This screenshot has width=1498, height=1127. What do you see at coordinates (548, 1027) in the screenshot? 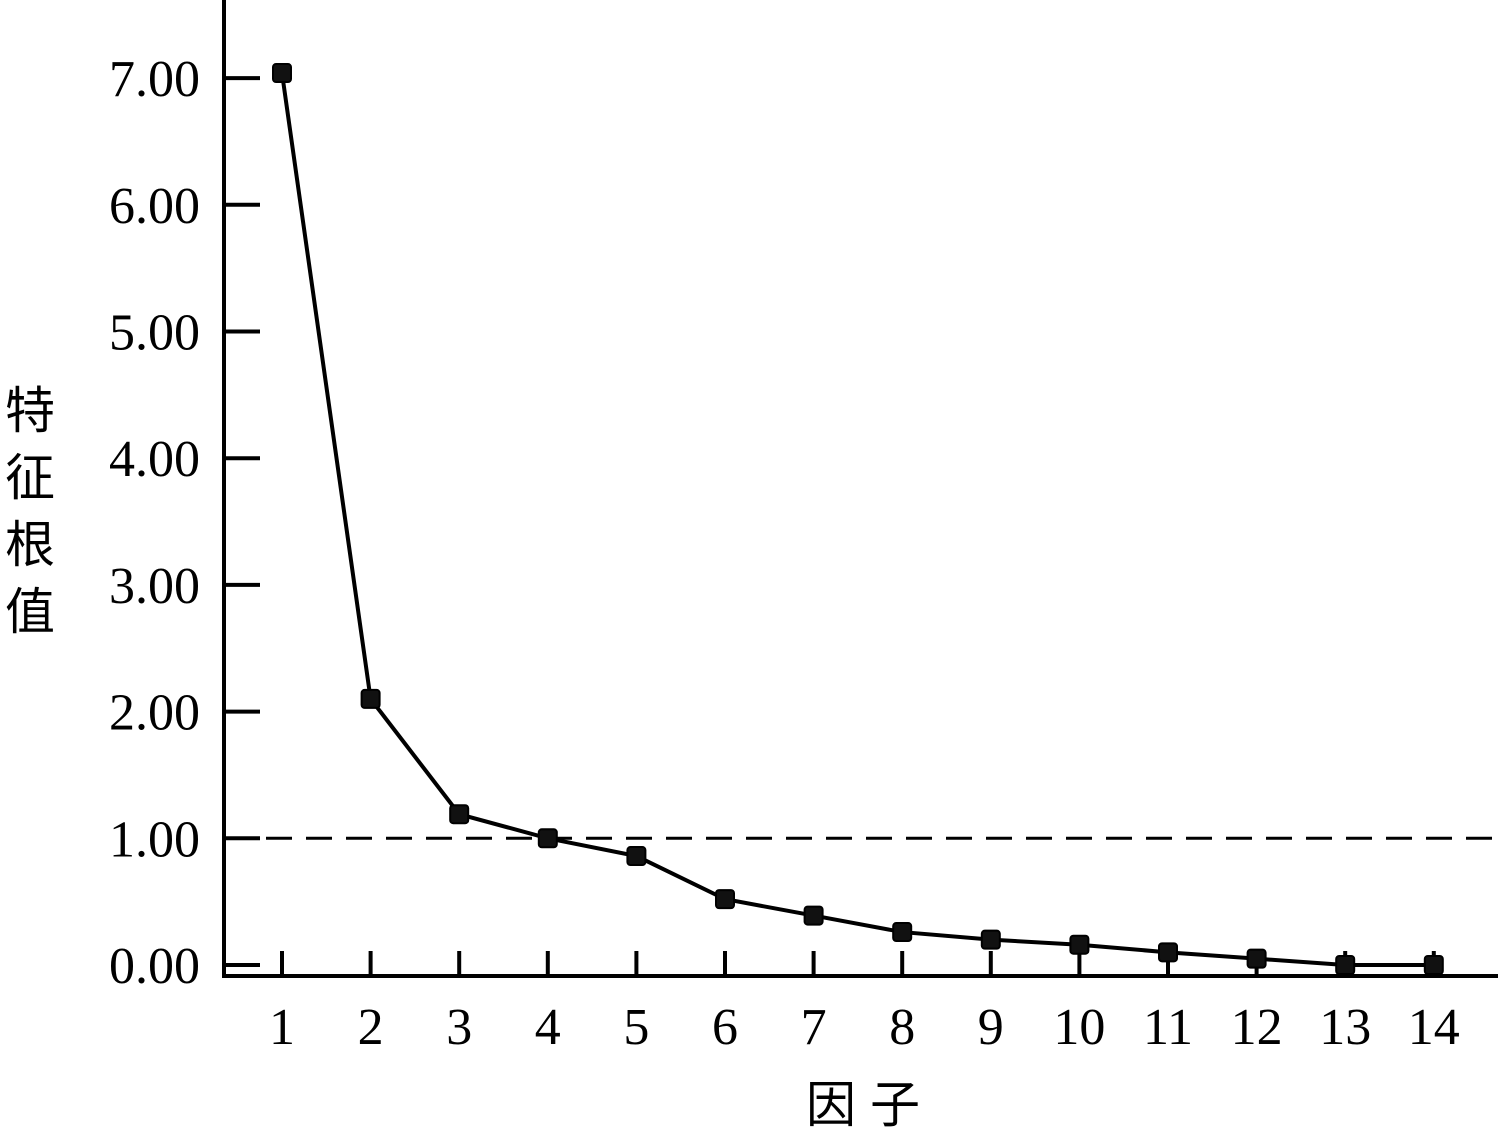
I see `x-tick-label: 4` at bounding box center [548, 1027].